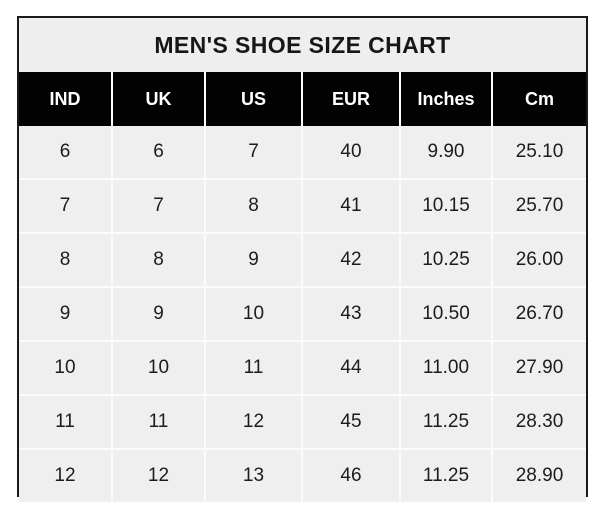  Describe the element at coordinates (446, 314) in the screenshot. I see `cell-inches: 10.50` at that location.